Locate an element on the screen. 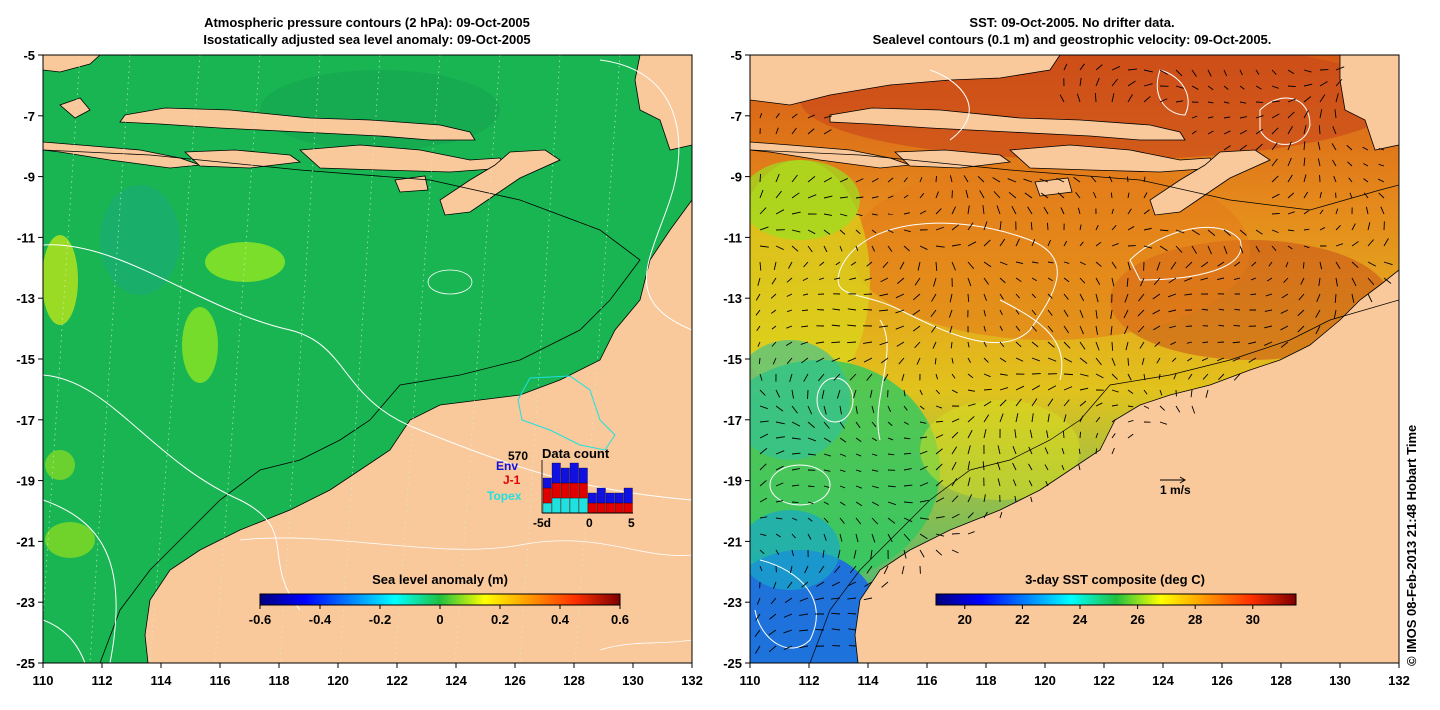 The height and width of the screenshot is (710, 1440). bathymetry-contour is located at coordinates (1074, 180).